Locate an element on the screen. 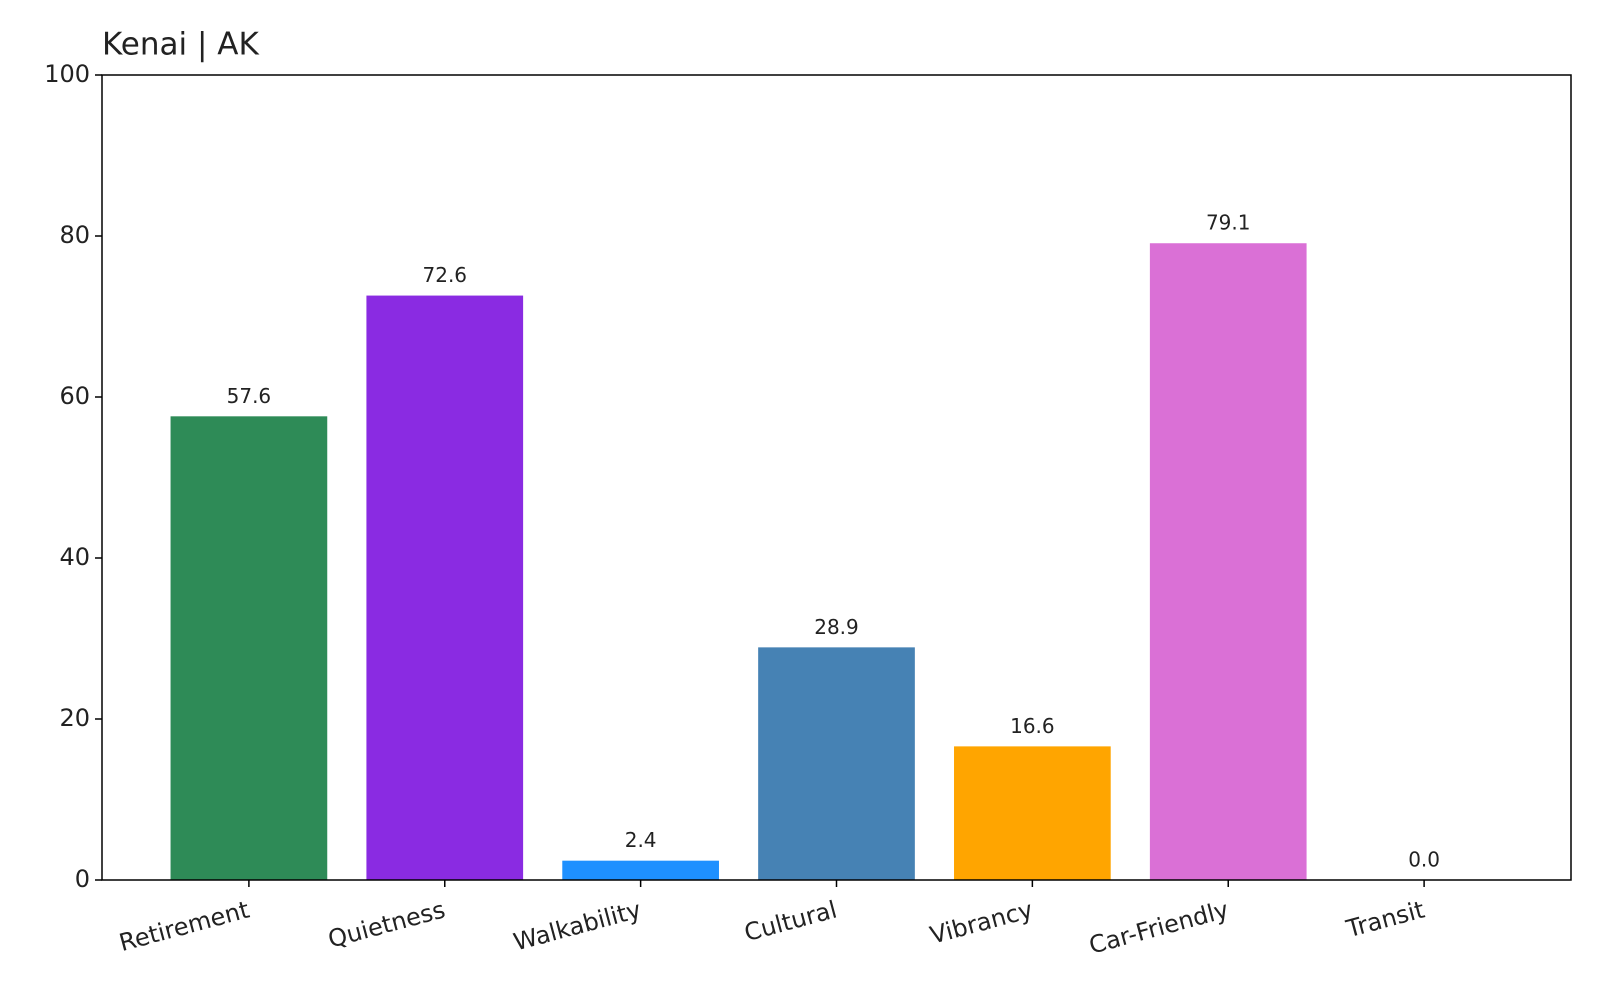 The height and width of the screenshot is (1000, 1600). x-tick-label: Cultural is located at coordinates (790, 922).